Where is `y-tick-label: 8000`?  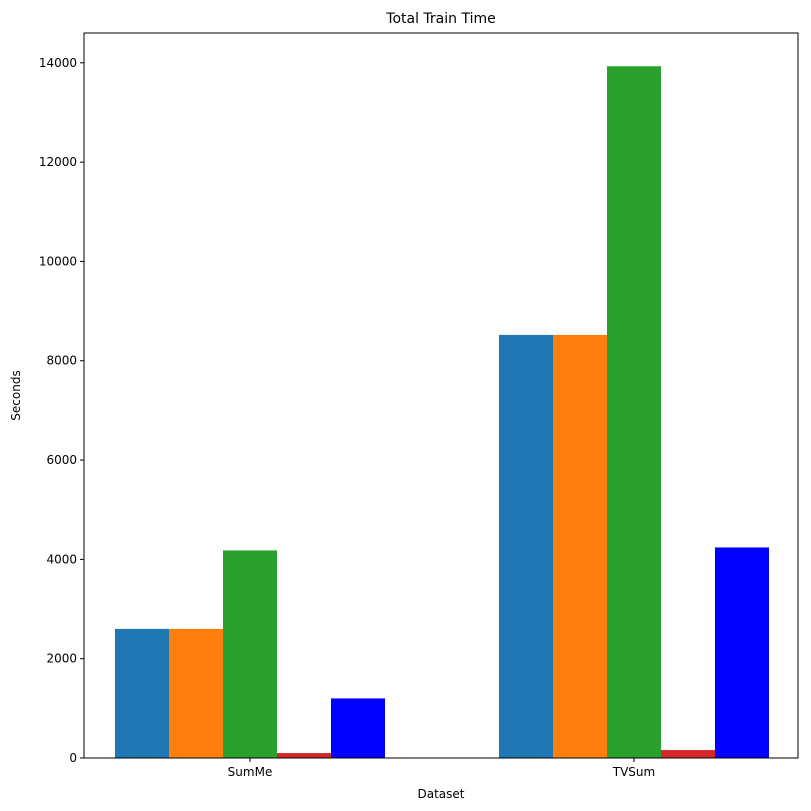
y-tick-label: 8000 is located at coordinates (61, 361).